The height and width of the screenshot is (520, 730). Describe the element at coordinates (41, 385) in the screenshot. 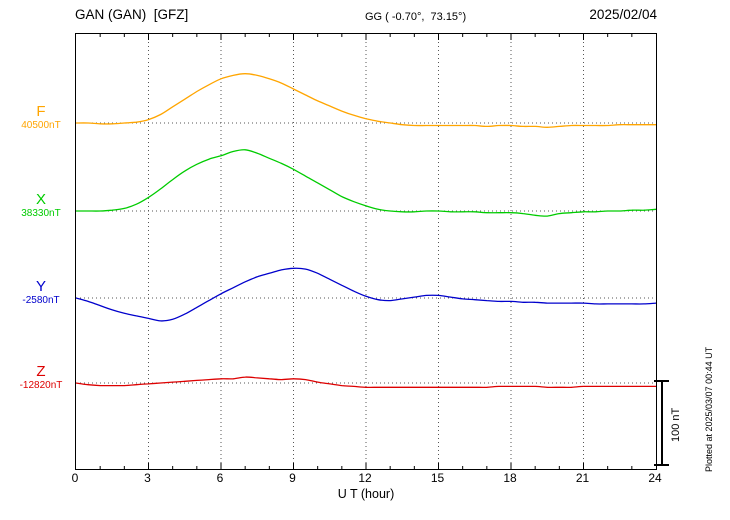

I see `series-baseline-Z: -12820nT` at that location.